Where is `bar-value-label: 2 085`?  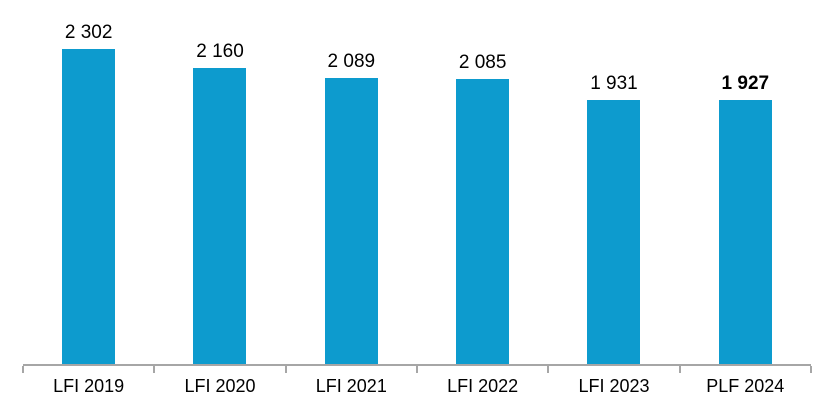 bar-value-label: 2 085 is located at coordinates (482, 62).